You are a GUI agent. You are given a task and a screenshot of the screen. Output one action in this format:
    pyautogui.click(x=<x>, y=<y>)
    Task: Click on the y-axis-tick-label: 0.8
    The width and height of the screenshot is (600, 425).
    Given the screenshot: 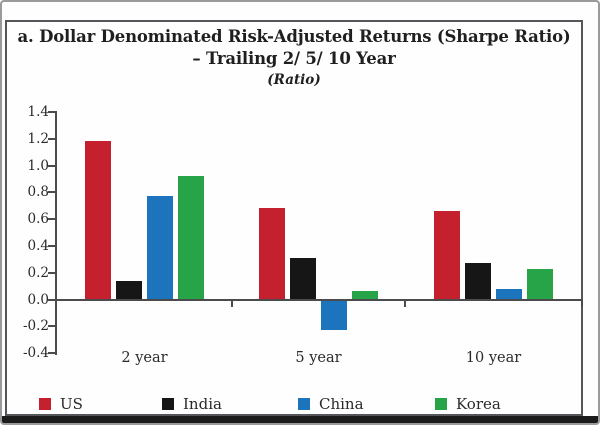 What is the action you would take?
    pyautogui.click(x=38, y=192)
    